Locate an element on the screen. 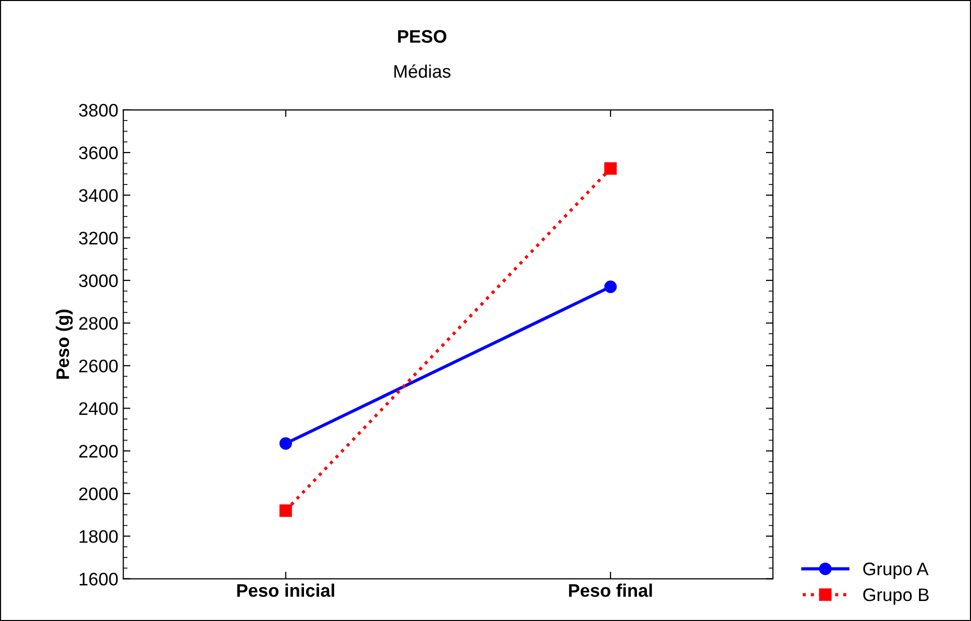 This screenshot has height=621, width=971. x-tick-label: Peso inicial is located at coordinates (285, 590).